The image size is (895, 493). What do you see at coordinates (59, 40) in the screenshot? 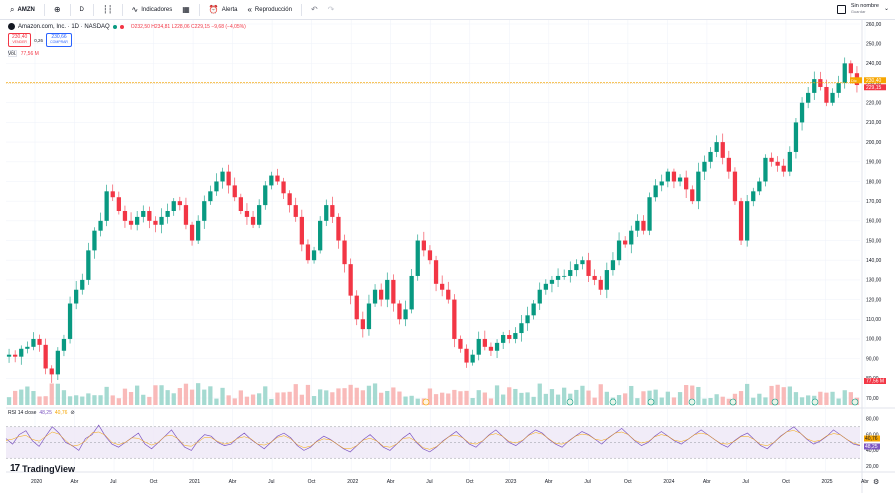
I see `buy-button: 230,66 COMPRAR` at bounding box center [59, 40].